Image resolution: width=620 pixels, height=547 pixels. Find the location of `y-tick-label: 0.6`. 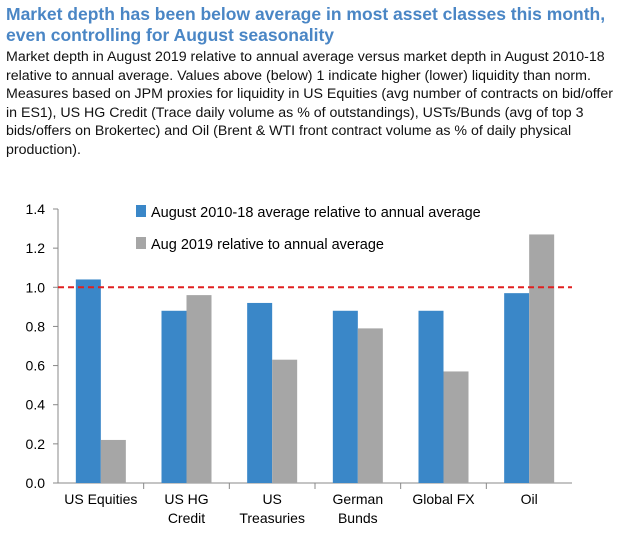

y-tick-label: 0.6 is located at coordinates (36, 366).